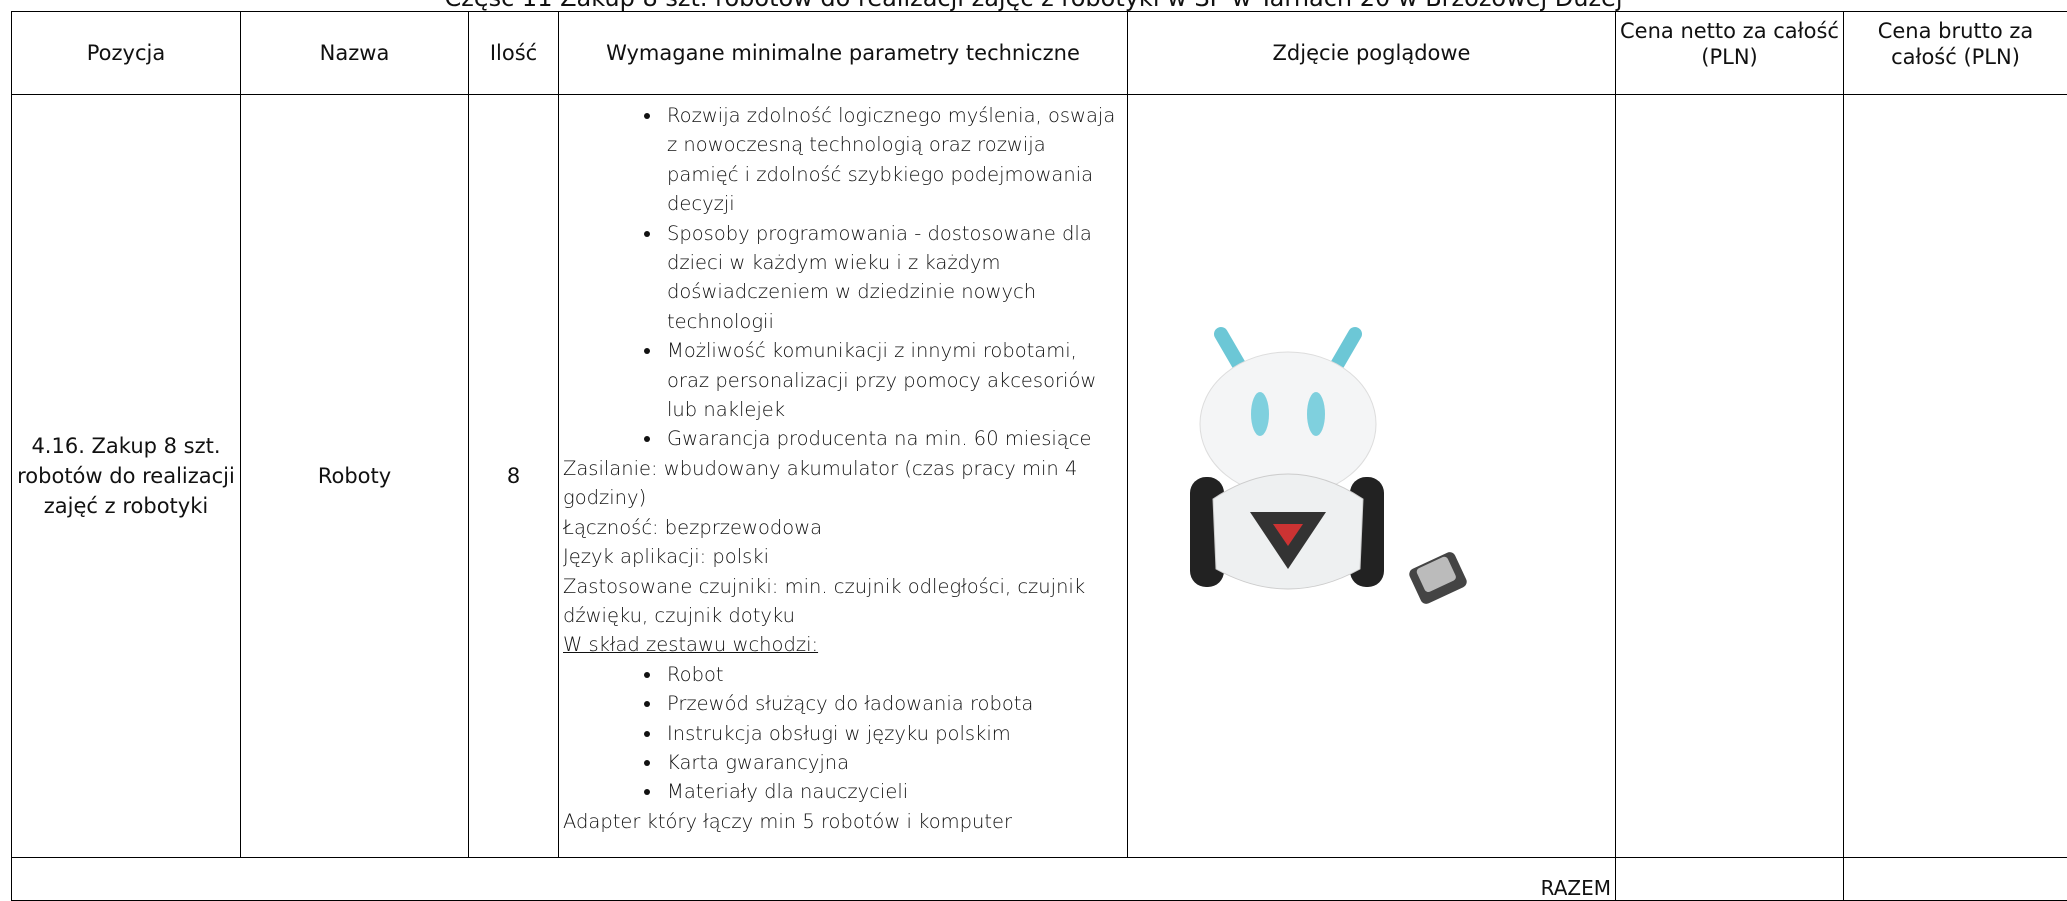 Image resolution: width=2067 pixels, height=901 pixels. Describe the element at coordinates (514, 53) in the screenshot. I see `header-cell: Ilość` at that location.